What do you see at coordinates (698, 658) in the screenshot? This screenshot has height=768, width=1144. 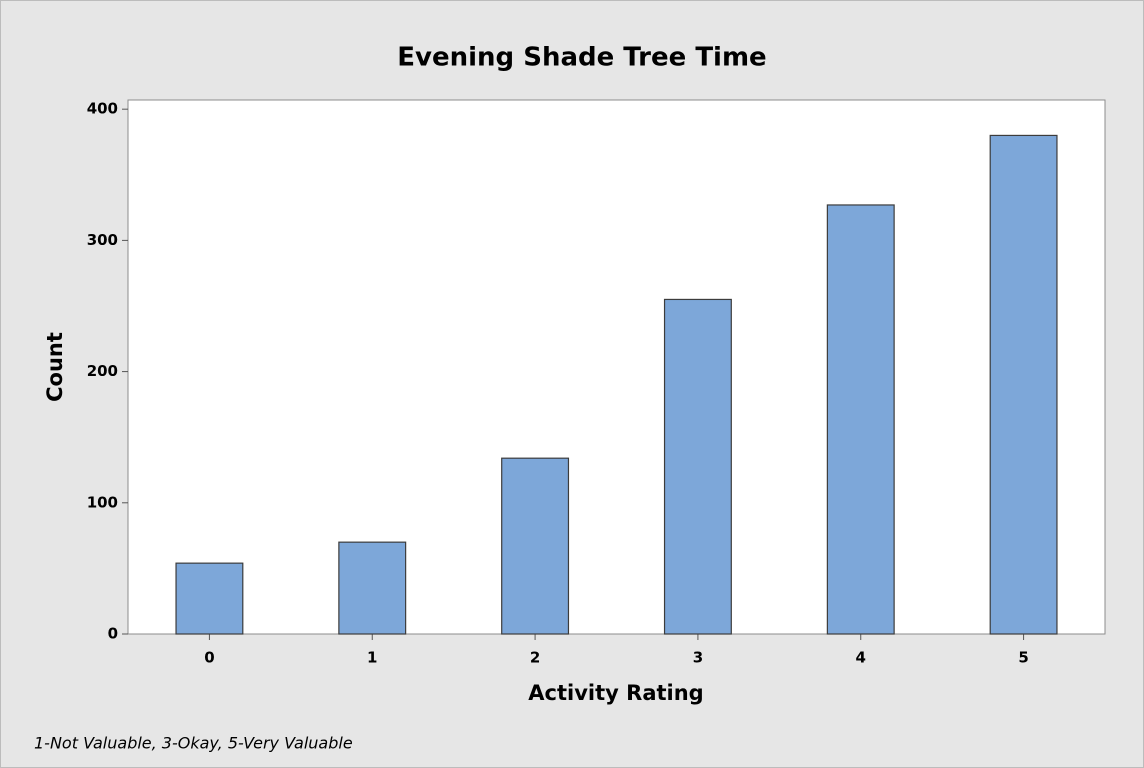 I see `x-tick-label: 3` at bounding box center [698, 658].